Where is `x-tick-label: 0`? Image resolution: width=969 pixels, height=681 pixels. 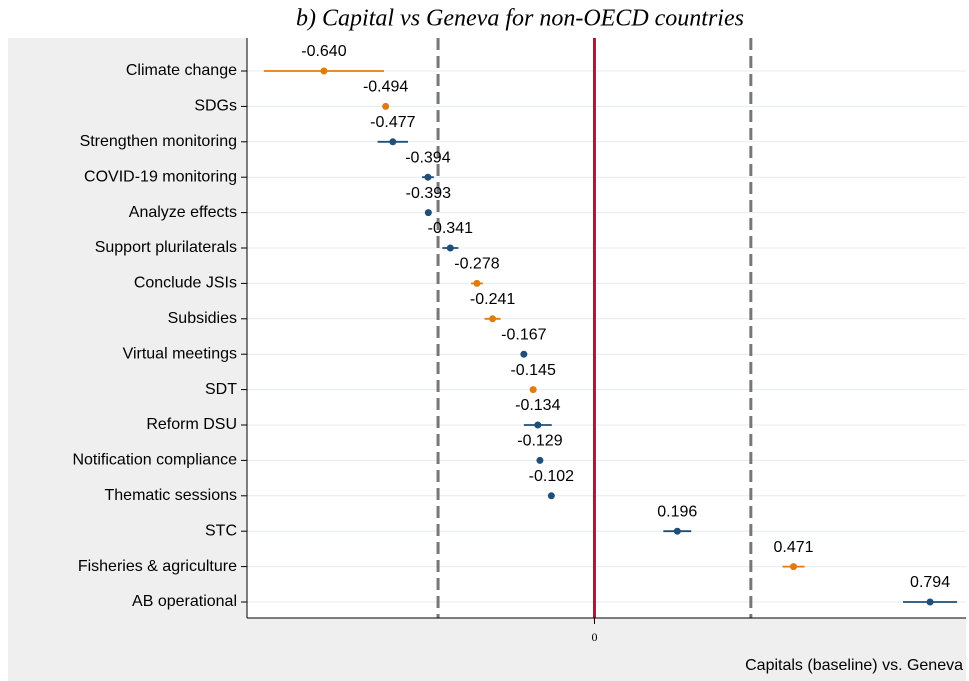 x-tick-label: 0 is located at coordinates (594, 637).